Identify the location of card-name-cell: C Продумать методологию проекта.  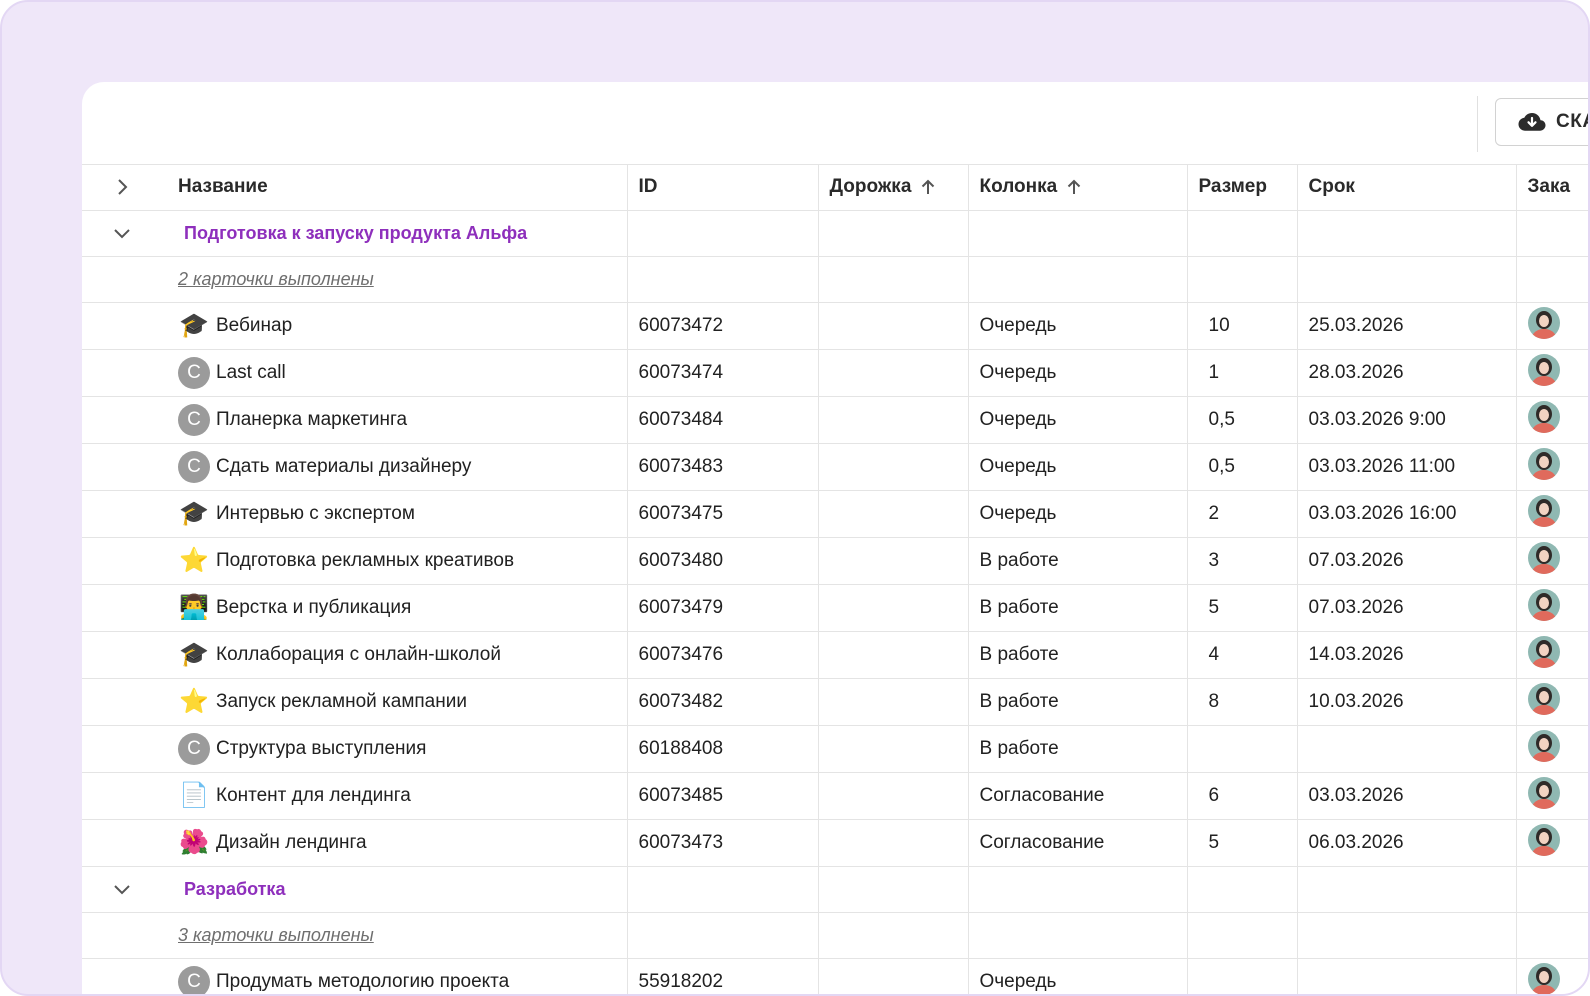
(395, 976).